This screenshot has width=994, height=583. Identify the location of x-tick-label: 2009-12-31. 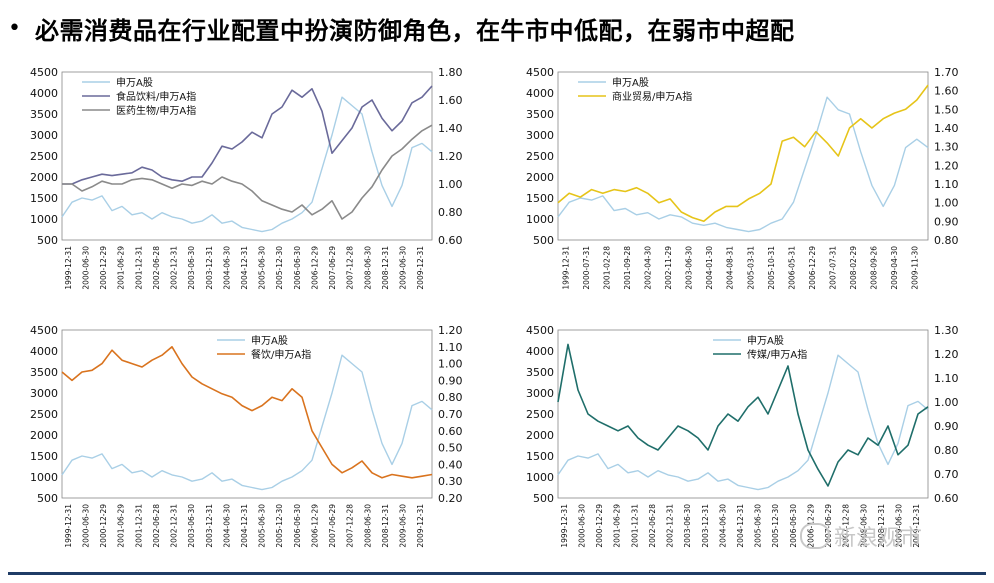
(420, 268).